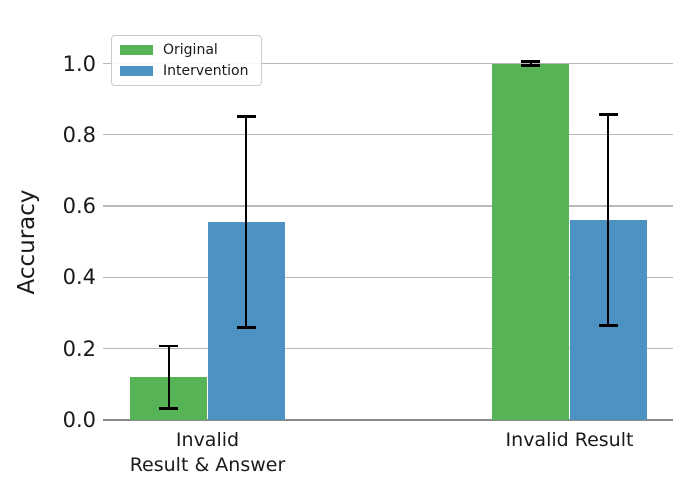 The image size is (700, 500). I want to click on y-tick-label: 0.6, so click(79, 206).